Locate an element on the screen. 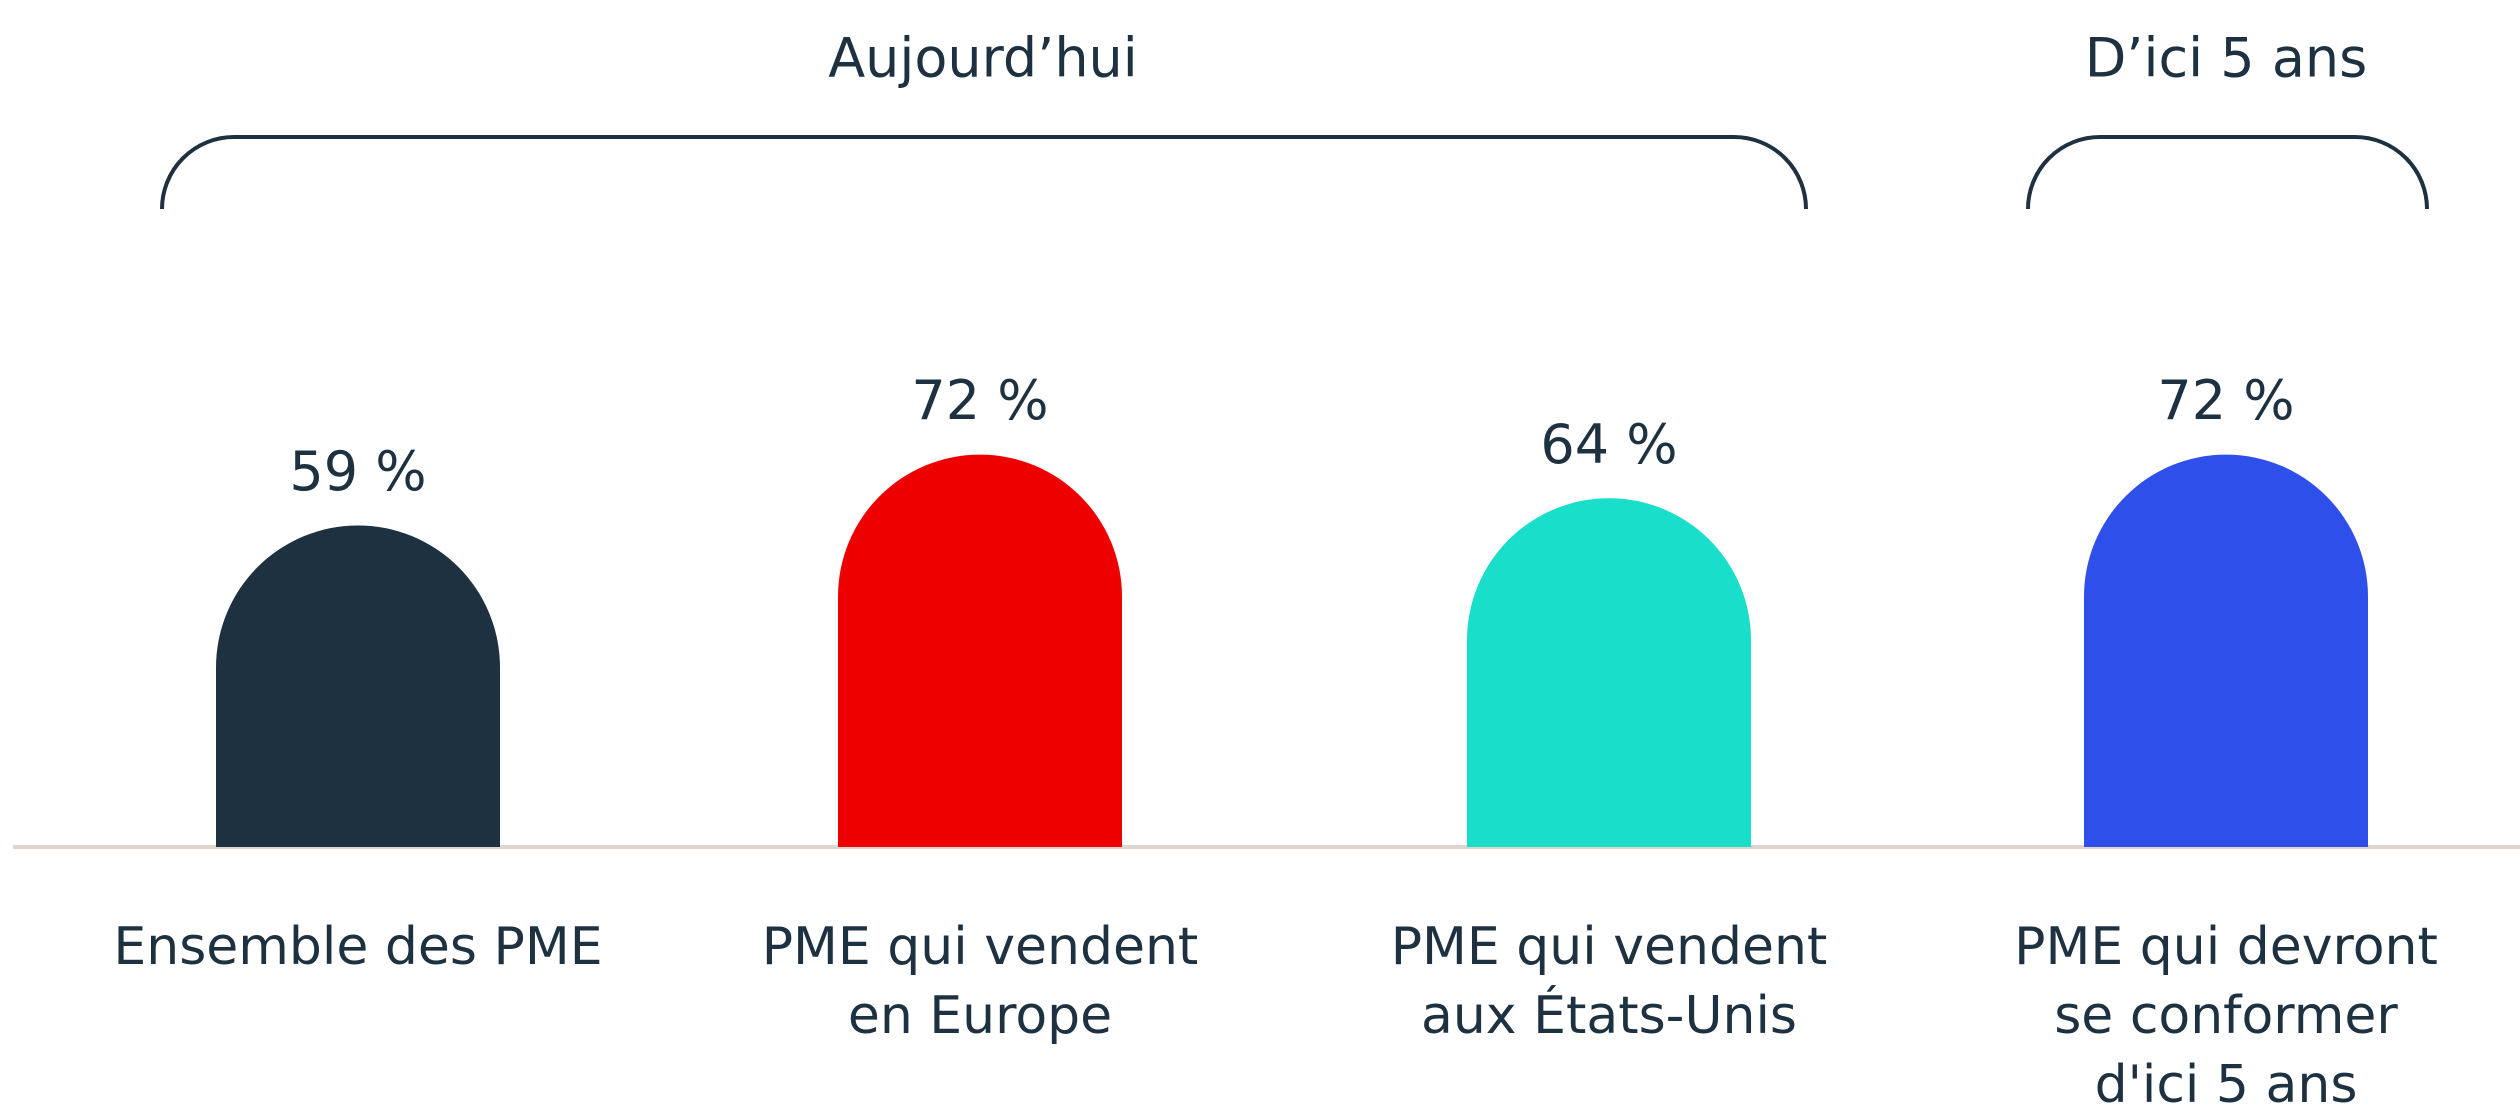 The height and width of the screenshot is (1120, 2520). category-label: PME qui vendent aux États-Unis is located at coordinates (1609, 981).